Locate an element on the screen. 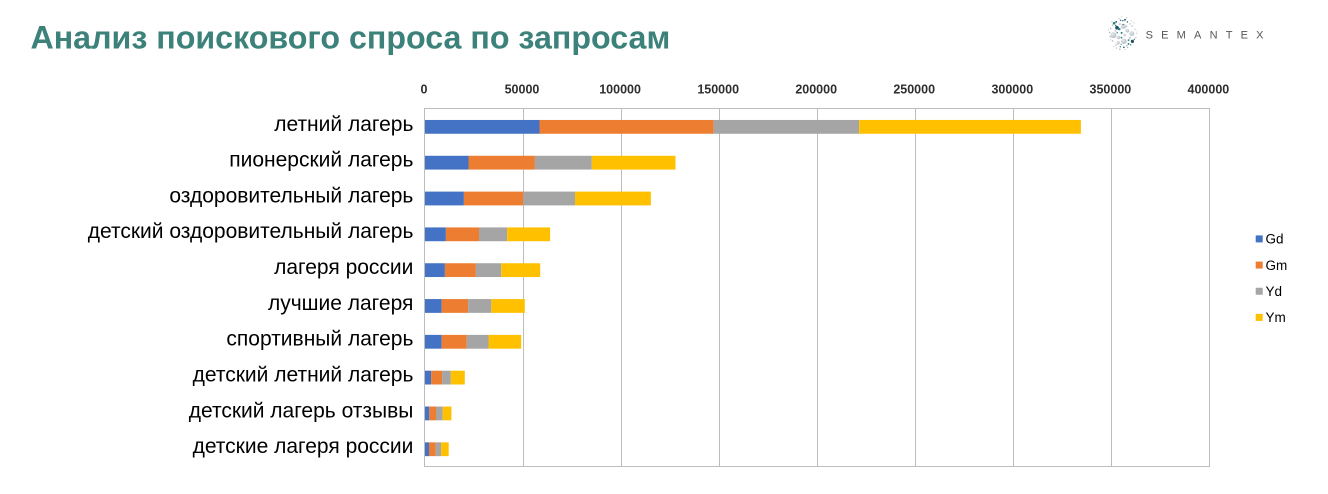 Image resolution: width=1328 pixels, height=494 pixels. svg-text: Gd is located at coordinates (1275, 239).